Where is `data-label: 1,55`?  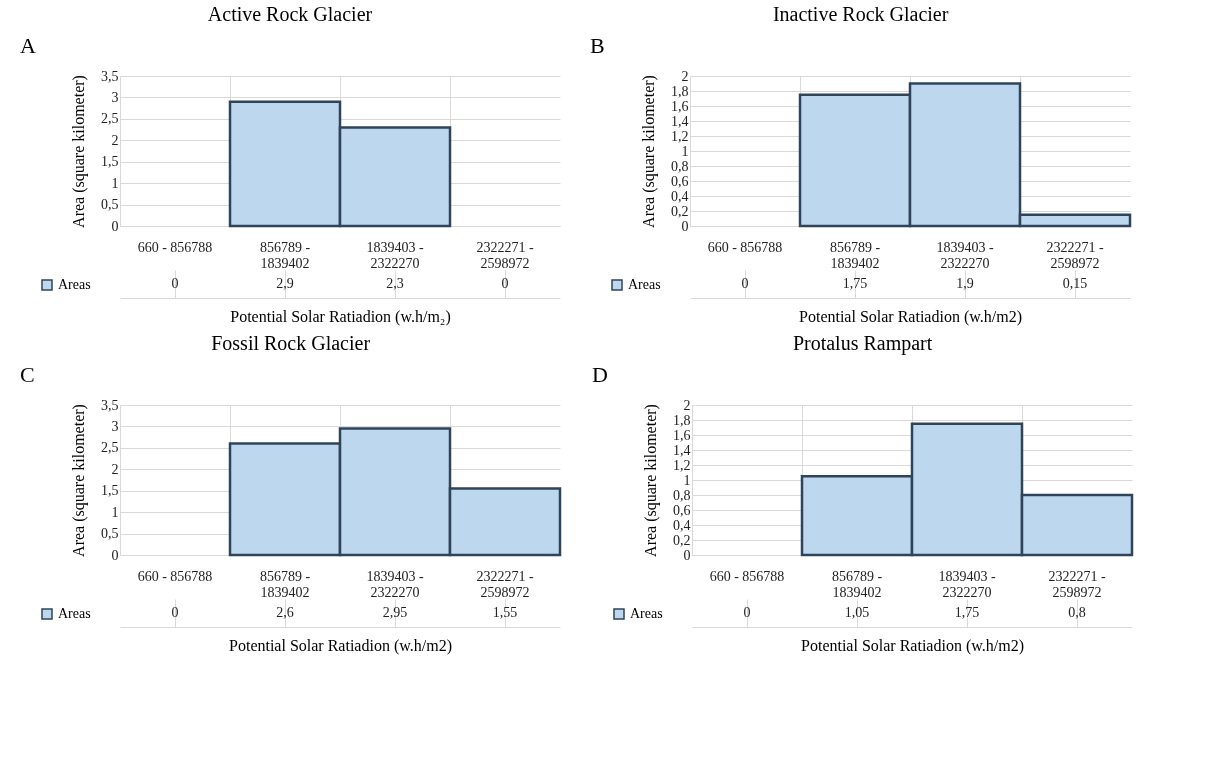
data-label: 1,55 is located at coordinates (505, 612).